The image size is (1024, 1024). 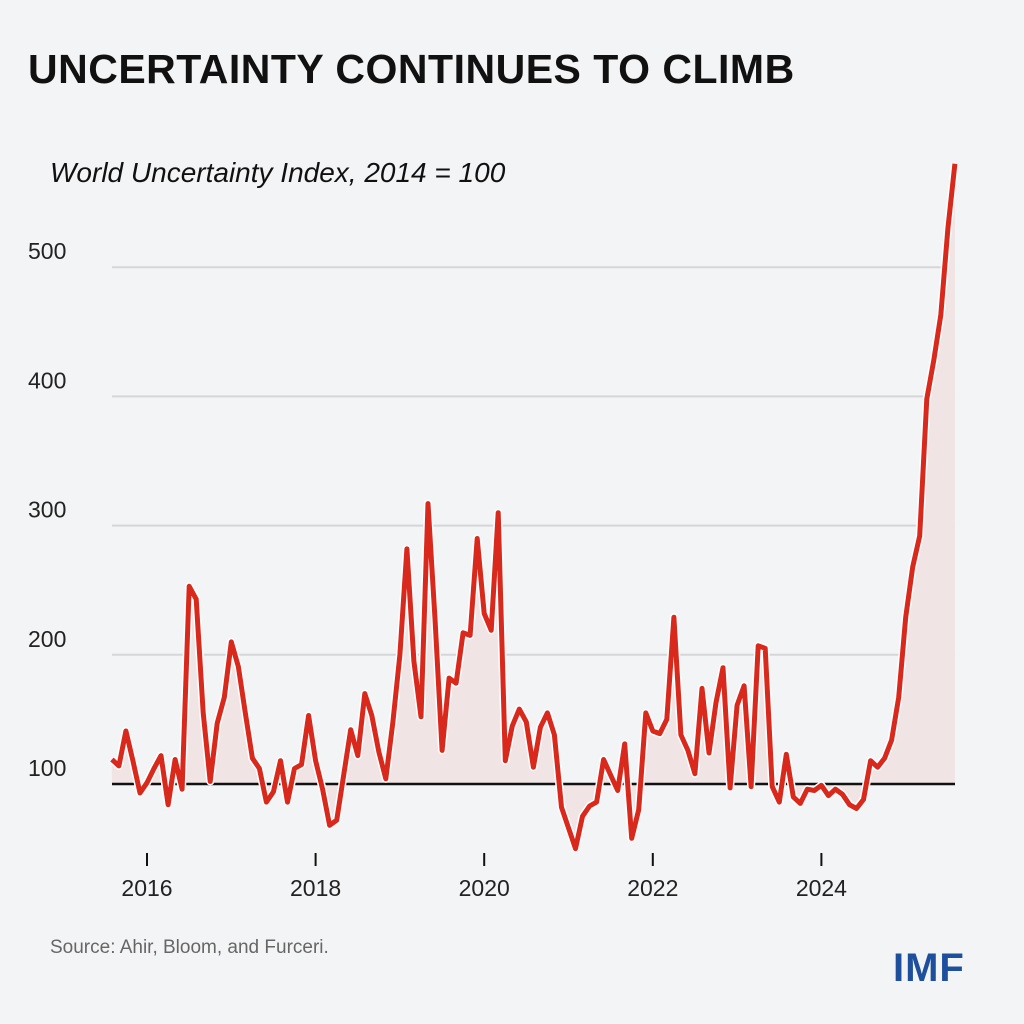 What do you see at coordinates (47, 251) in the screenshot?
I see `y-tick-label: 500` at bounding box center [47, 251].